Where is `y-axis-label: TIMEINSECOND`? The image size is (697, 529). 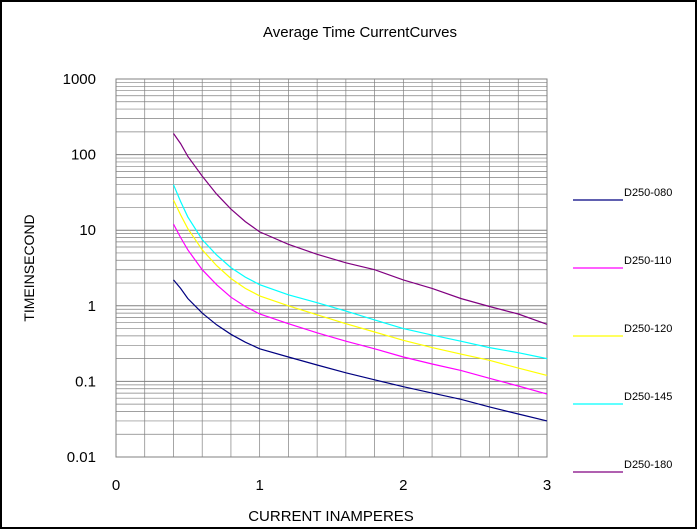
y-axis-label: TIMEINSECOND is located at coordinates (29, 267).